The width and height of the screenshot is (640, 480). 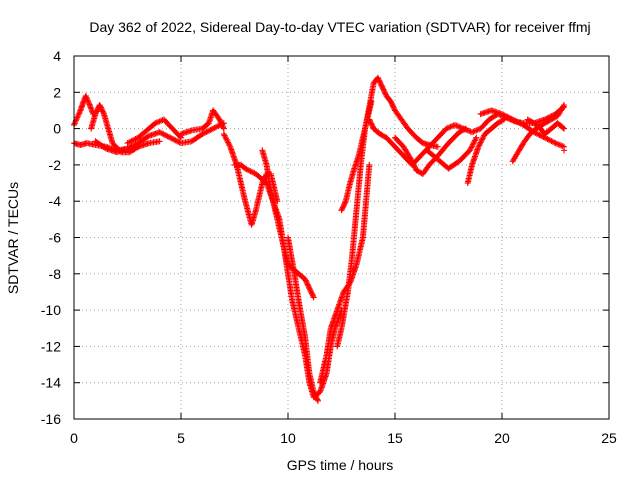 I want to click on y-axis-label: SDTVAR / TECUs, so click(x=13, y=238).